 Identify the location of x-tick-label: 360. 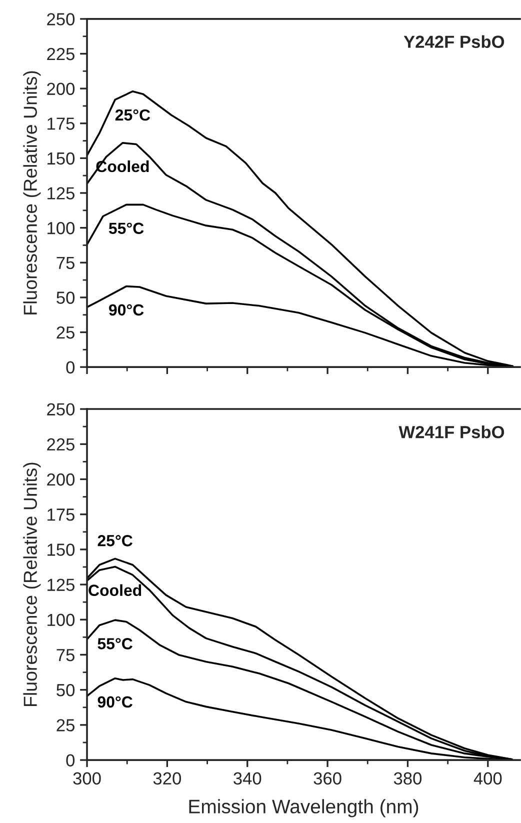
(328, 778).